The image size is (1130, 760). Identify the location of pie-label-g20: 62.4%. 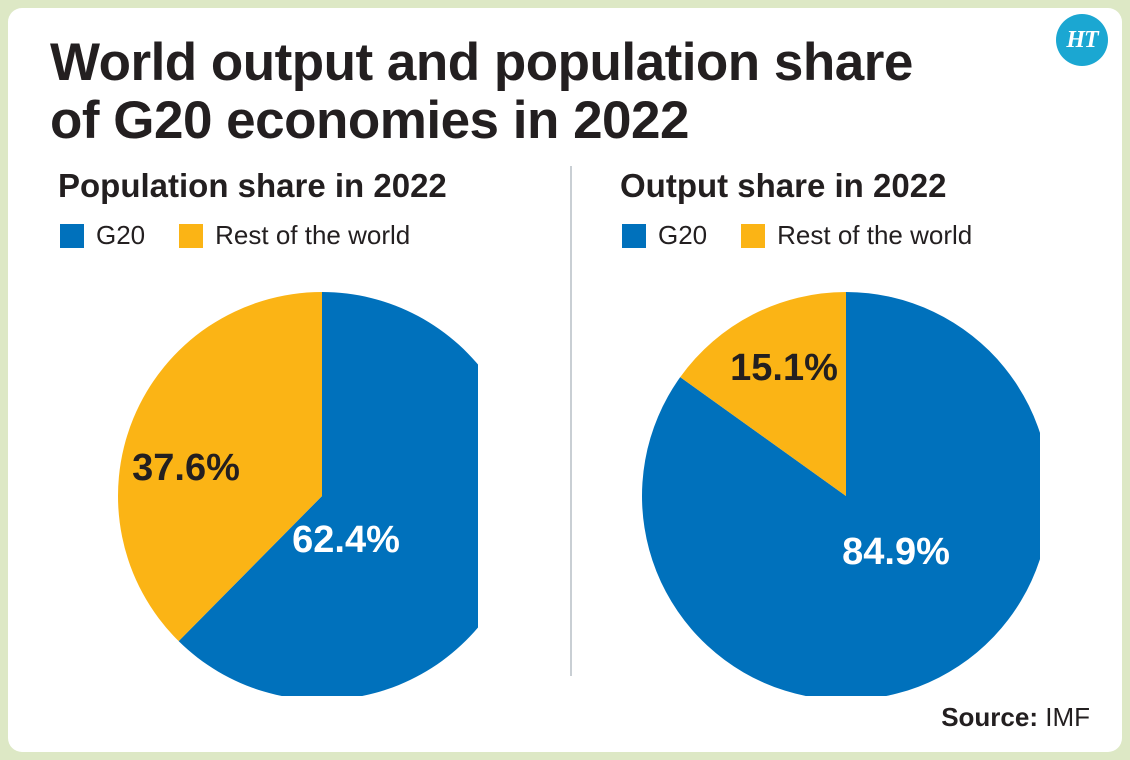
(346, 540).